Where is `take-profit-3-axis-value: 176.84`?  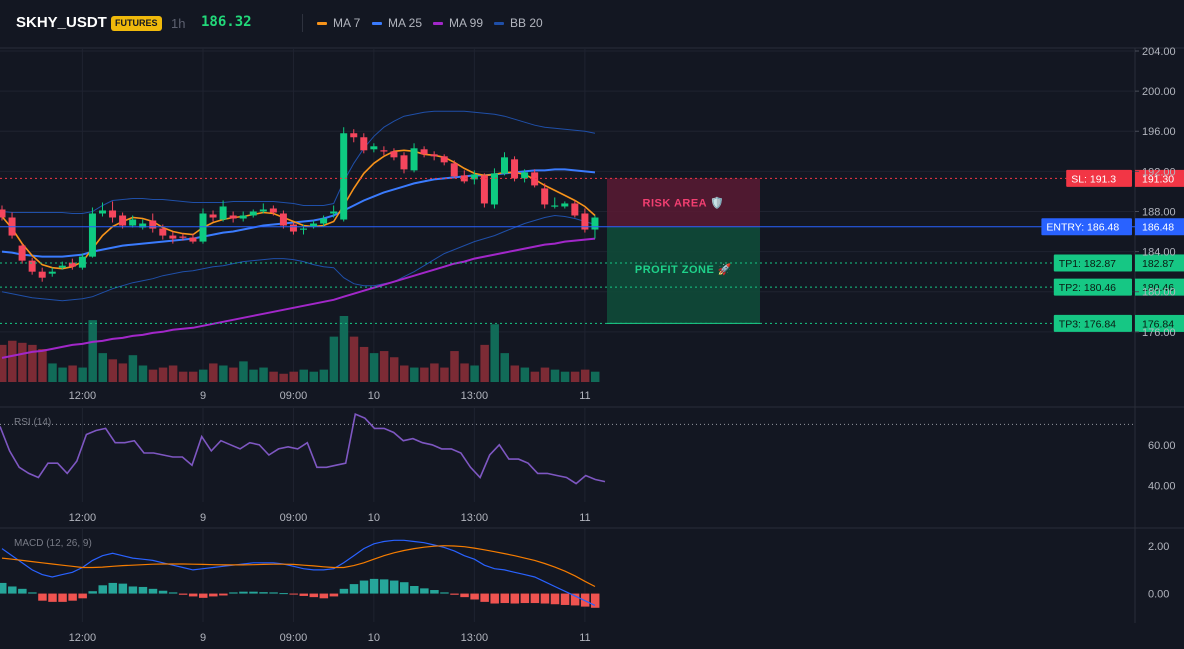 take-profit-3-axis-value: 176.84 is located at coordinates (1158, 324).